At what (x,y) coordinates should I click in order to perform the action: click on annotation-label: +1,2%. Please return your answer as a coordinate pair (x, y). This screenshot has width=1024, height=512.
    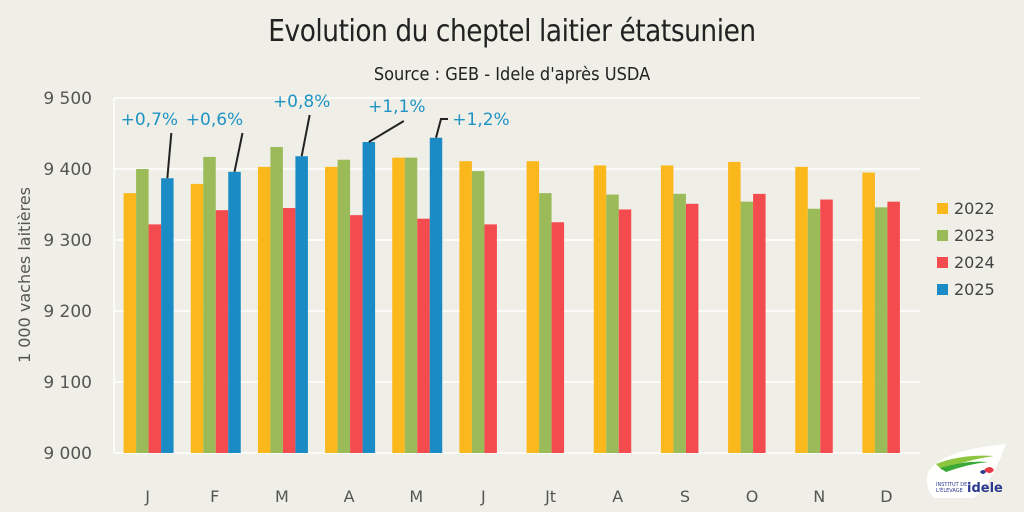
    Looking at the image, I should click on (480, 120).